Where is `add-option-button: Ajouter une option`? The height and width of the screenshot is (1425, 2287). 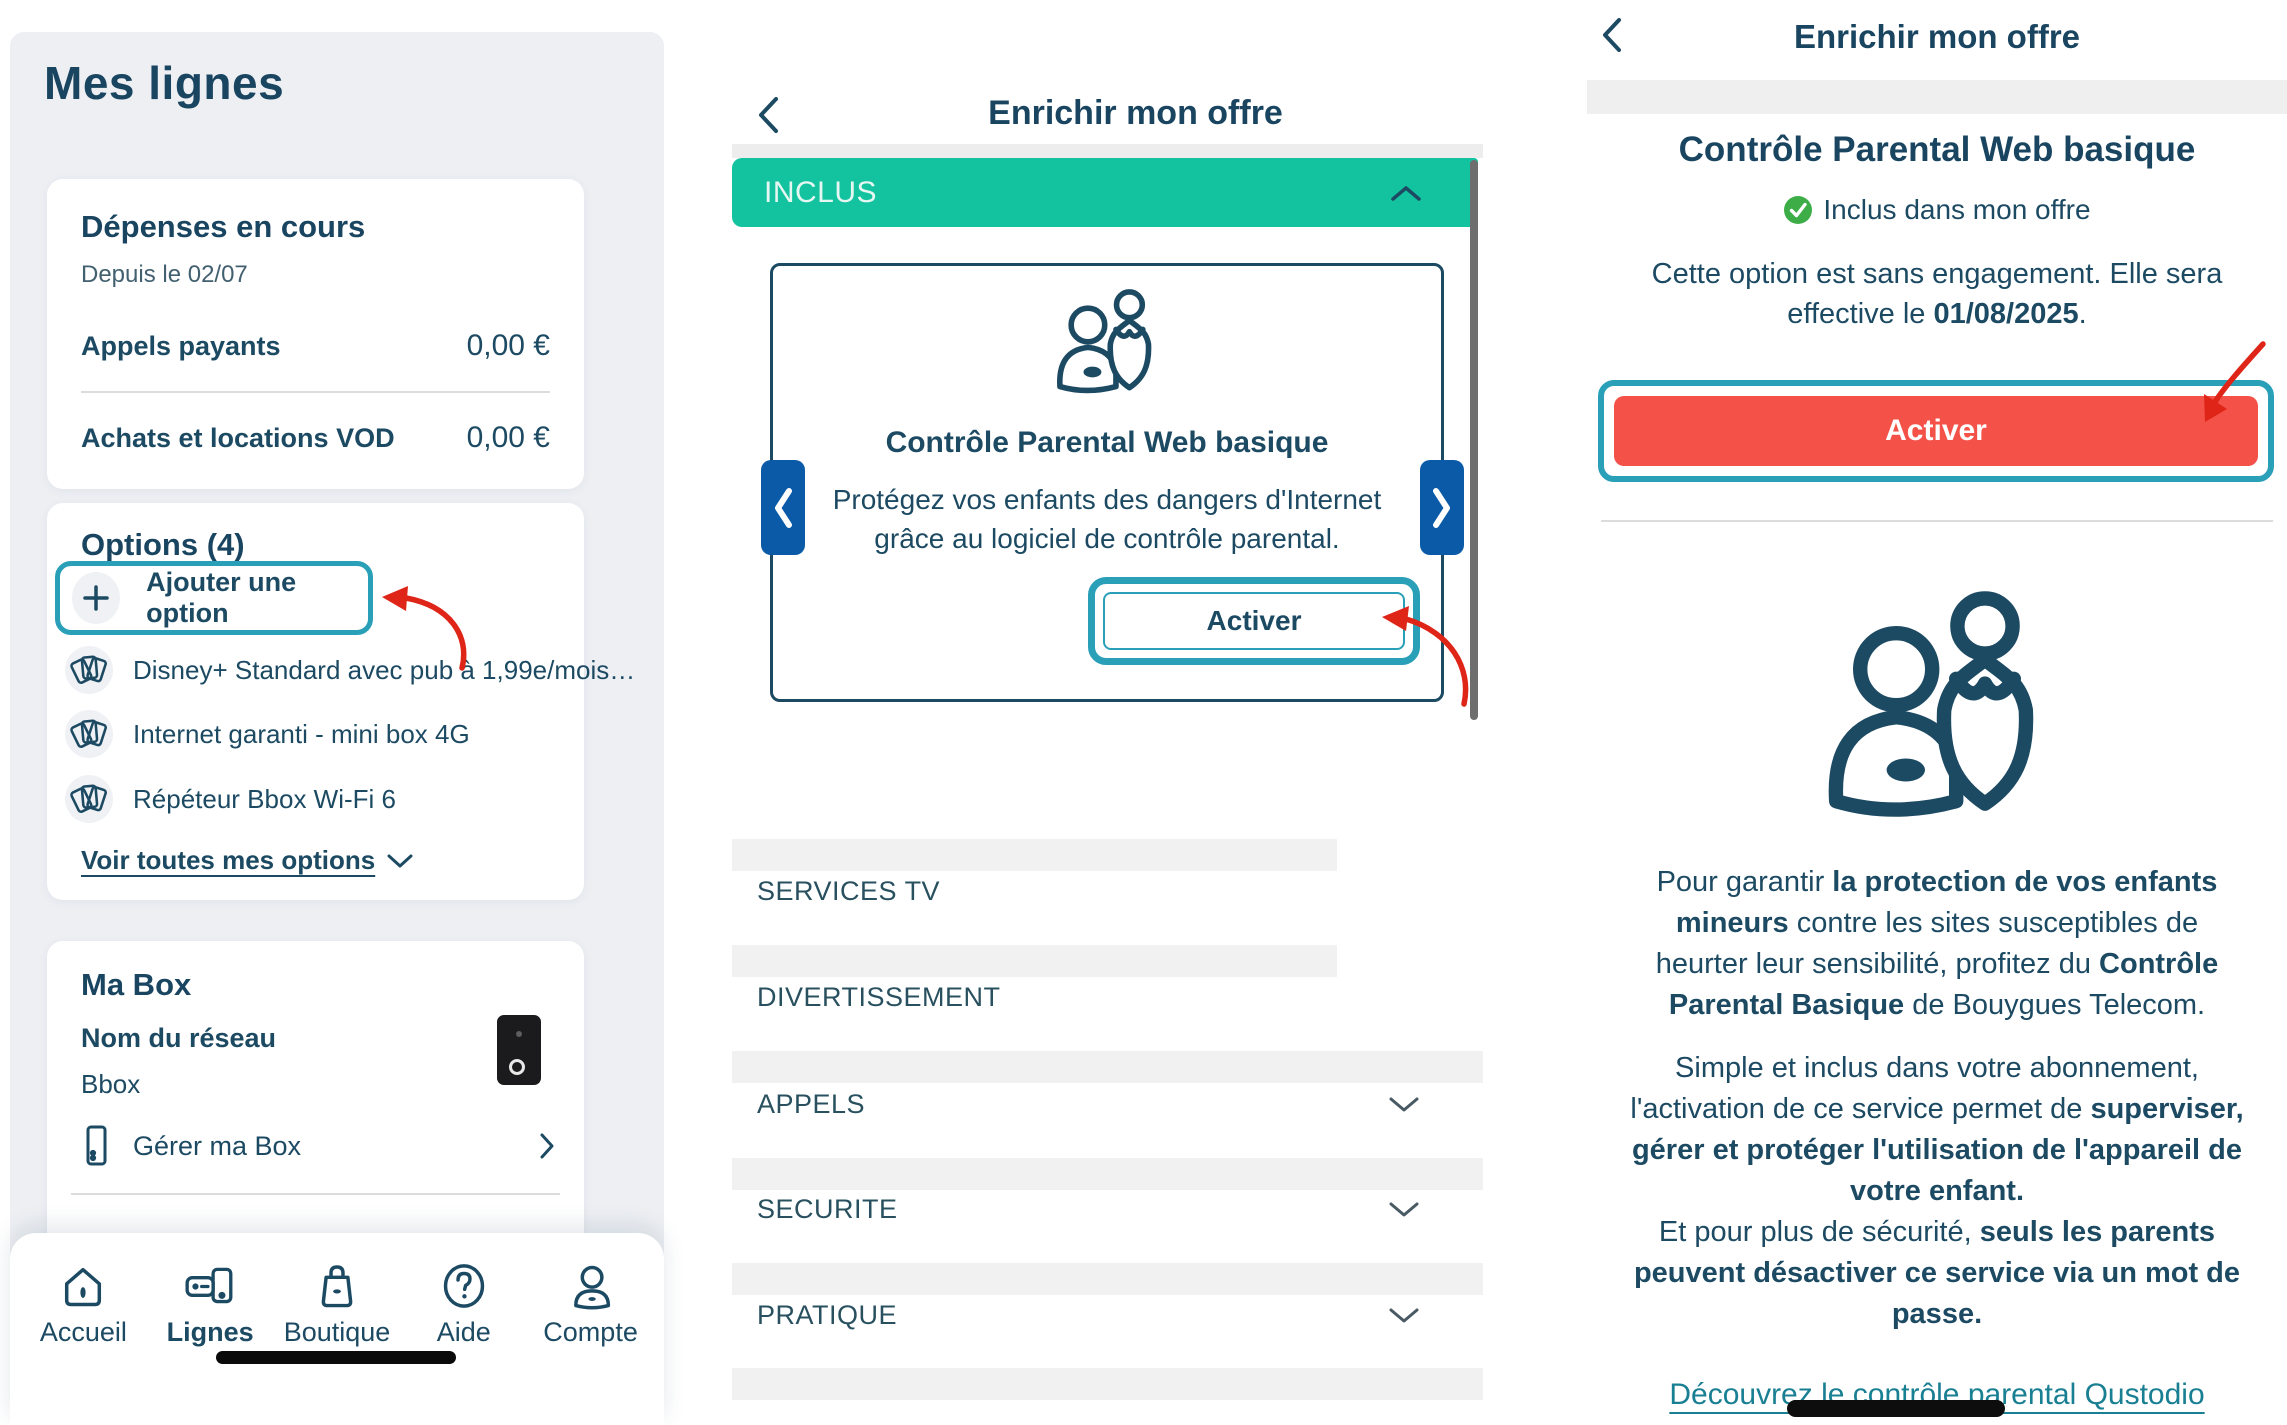
add-option-button: Ajouter une option is located at coordinates (214, 598).